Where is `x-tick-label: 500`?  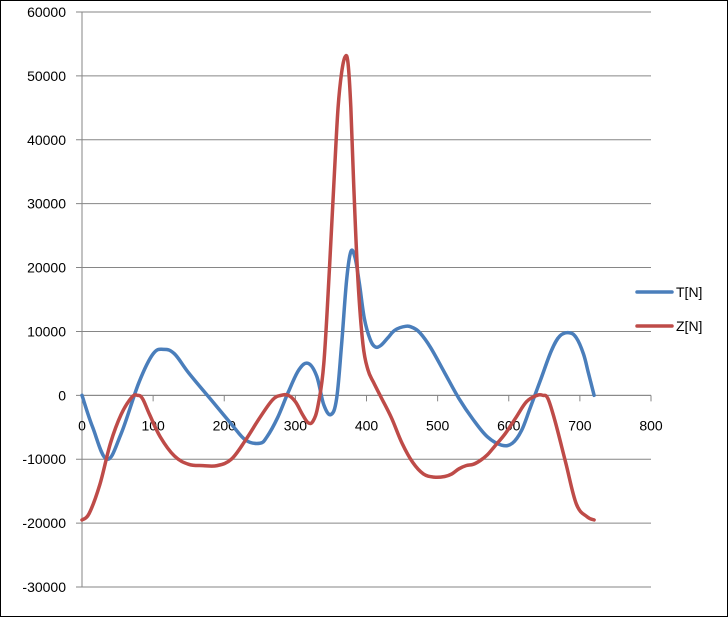 x-tick-label: 500 is located at coordinates (438, 425).